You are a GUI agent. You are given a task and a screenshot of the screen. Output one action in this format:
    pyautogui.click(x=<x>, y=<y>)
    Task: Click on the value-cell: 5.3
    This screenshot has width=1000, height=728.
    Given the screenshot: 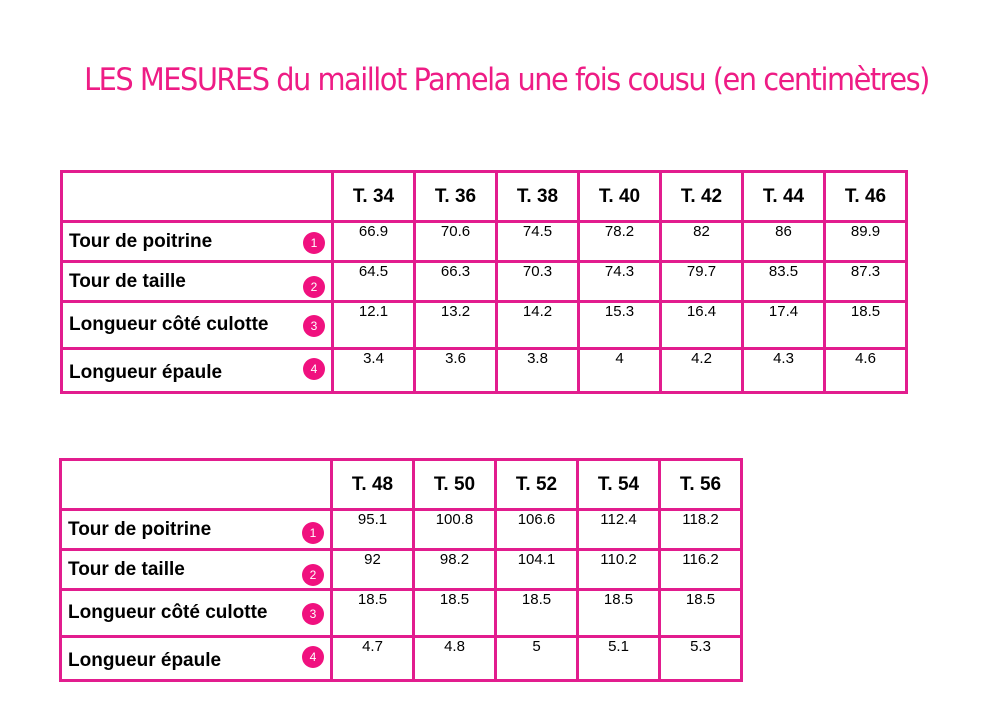 What is the action you would take?
    pyautogui.click(x=700, y=658)
    